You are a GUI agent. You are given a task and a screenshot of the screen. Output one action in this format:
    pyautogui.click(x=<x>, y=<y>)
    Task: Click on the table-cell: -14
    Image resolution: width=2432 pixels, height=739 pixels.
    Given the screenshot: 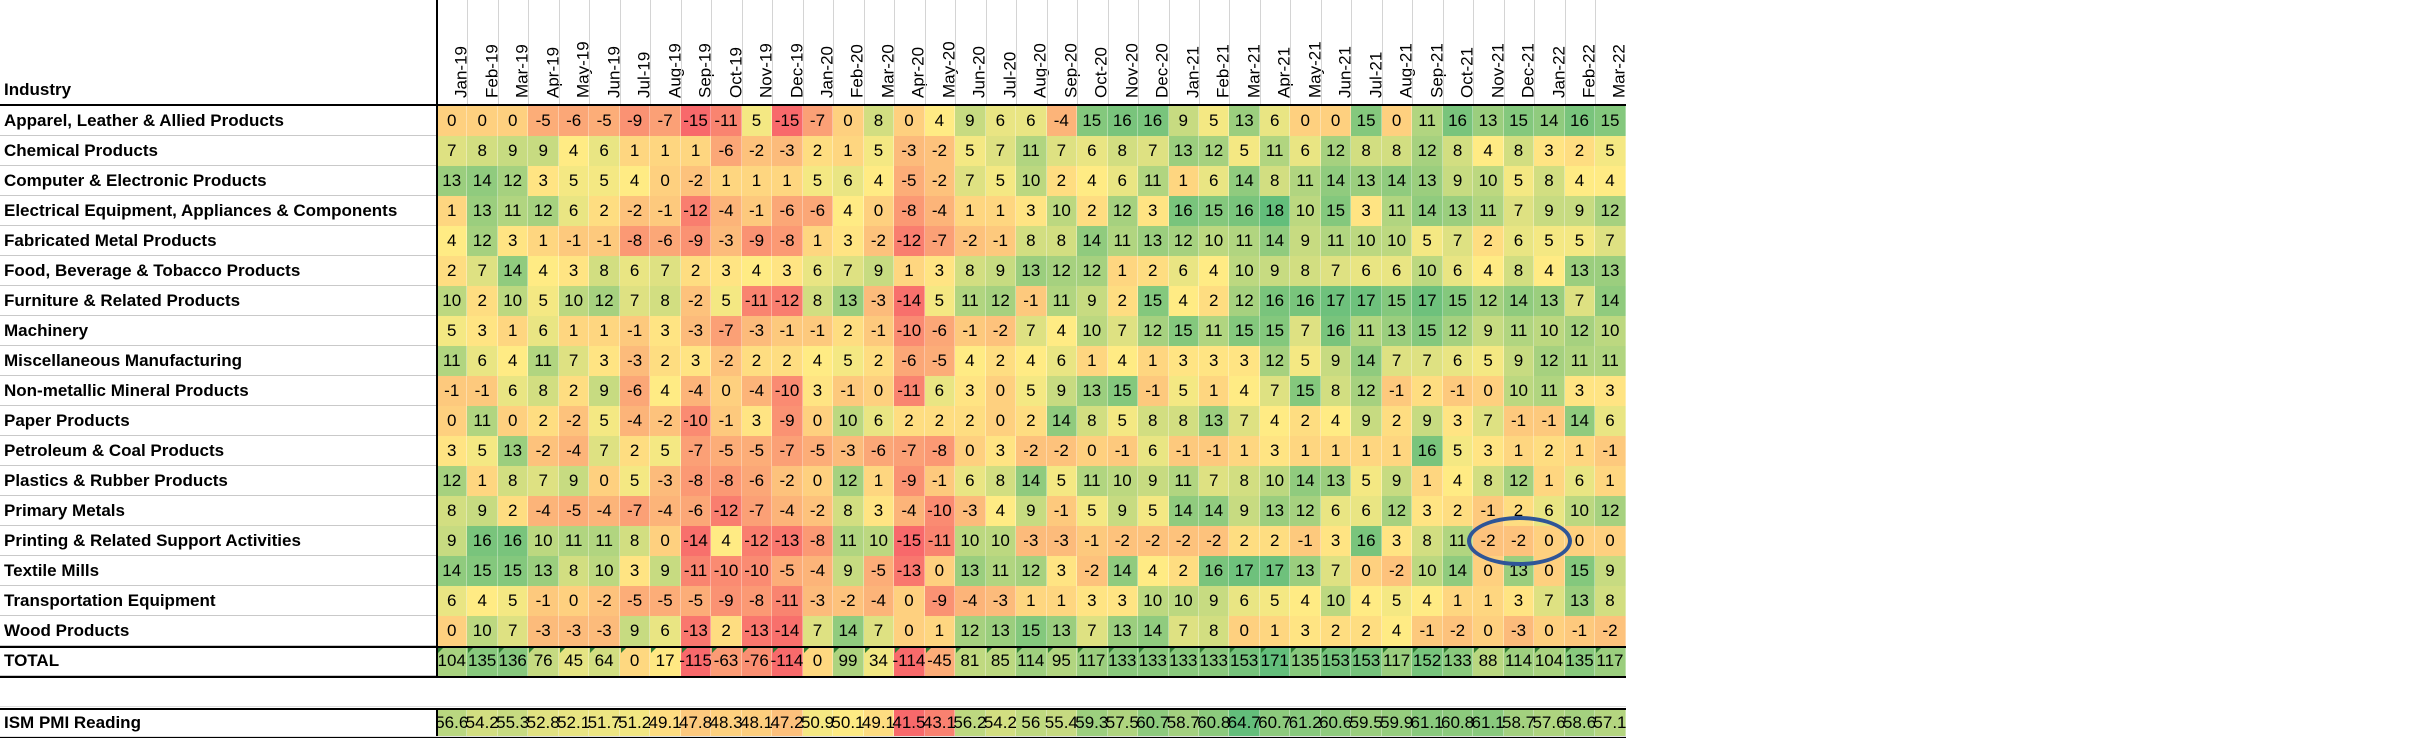 What is the action you would take?
    pyautogui.click(x=696, y=541)
    